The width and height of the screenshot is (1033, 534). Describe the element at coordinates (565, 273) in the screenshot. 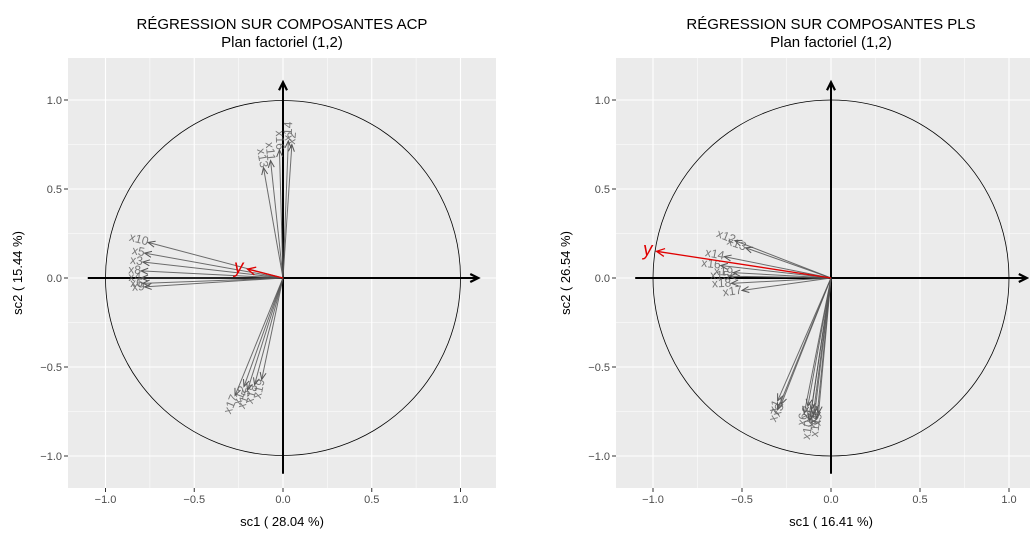

I see `y-axis-label: sc2 ( 26.54 %)` at that location.